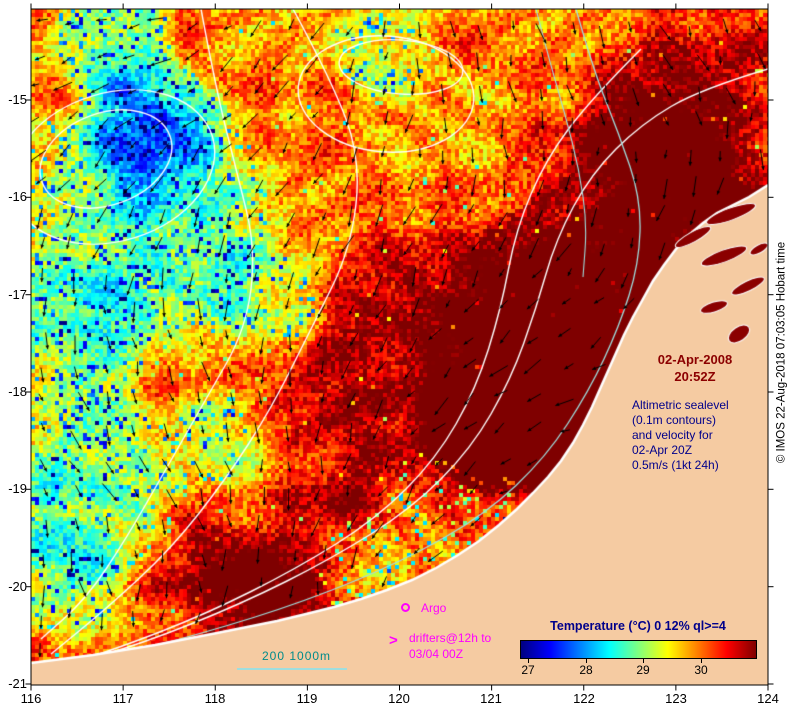 This screenshot has height=710, width=800. I want to click on x-tick-label: 121, so click(491, 698).